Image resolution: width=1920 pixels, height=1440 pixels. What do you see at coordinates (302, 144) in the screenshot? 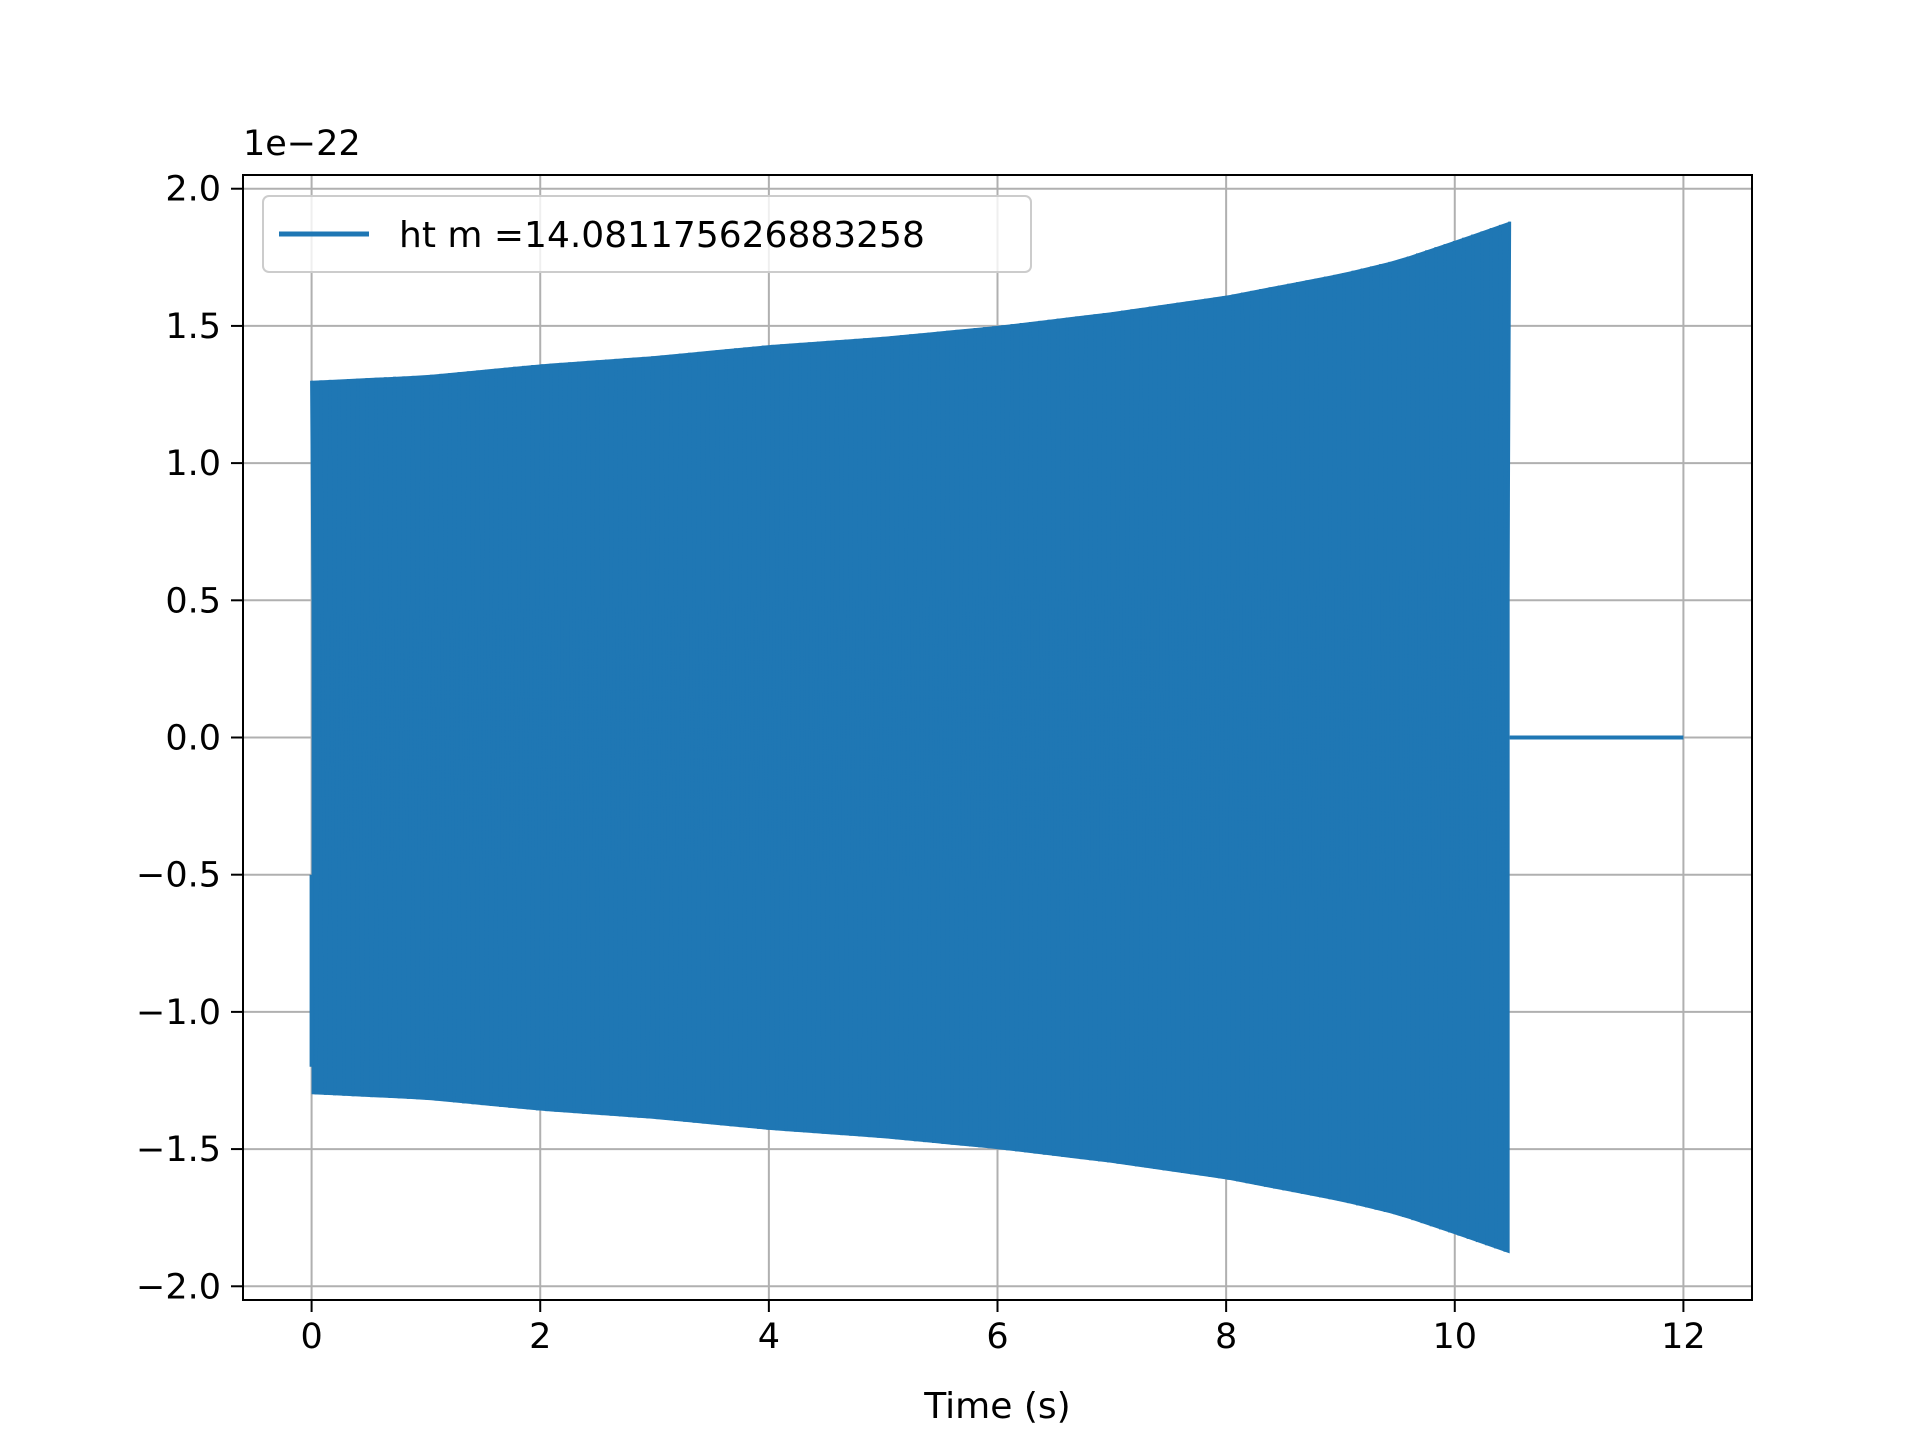
I see `y-offset-label: 1e−22` at bounding box center [302, 144].